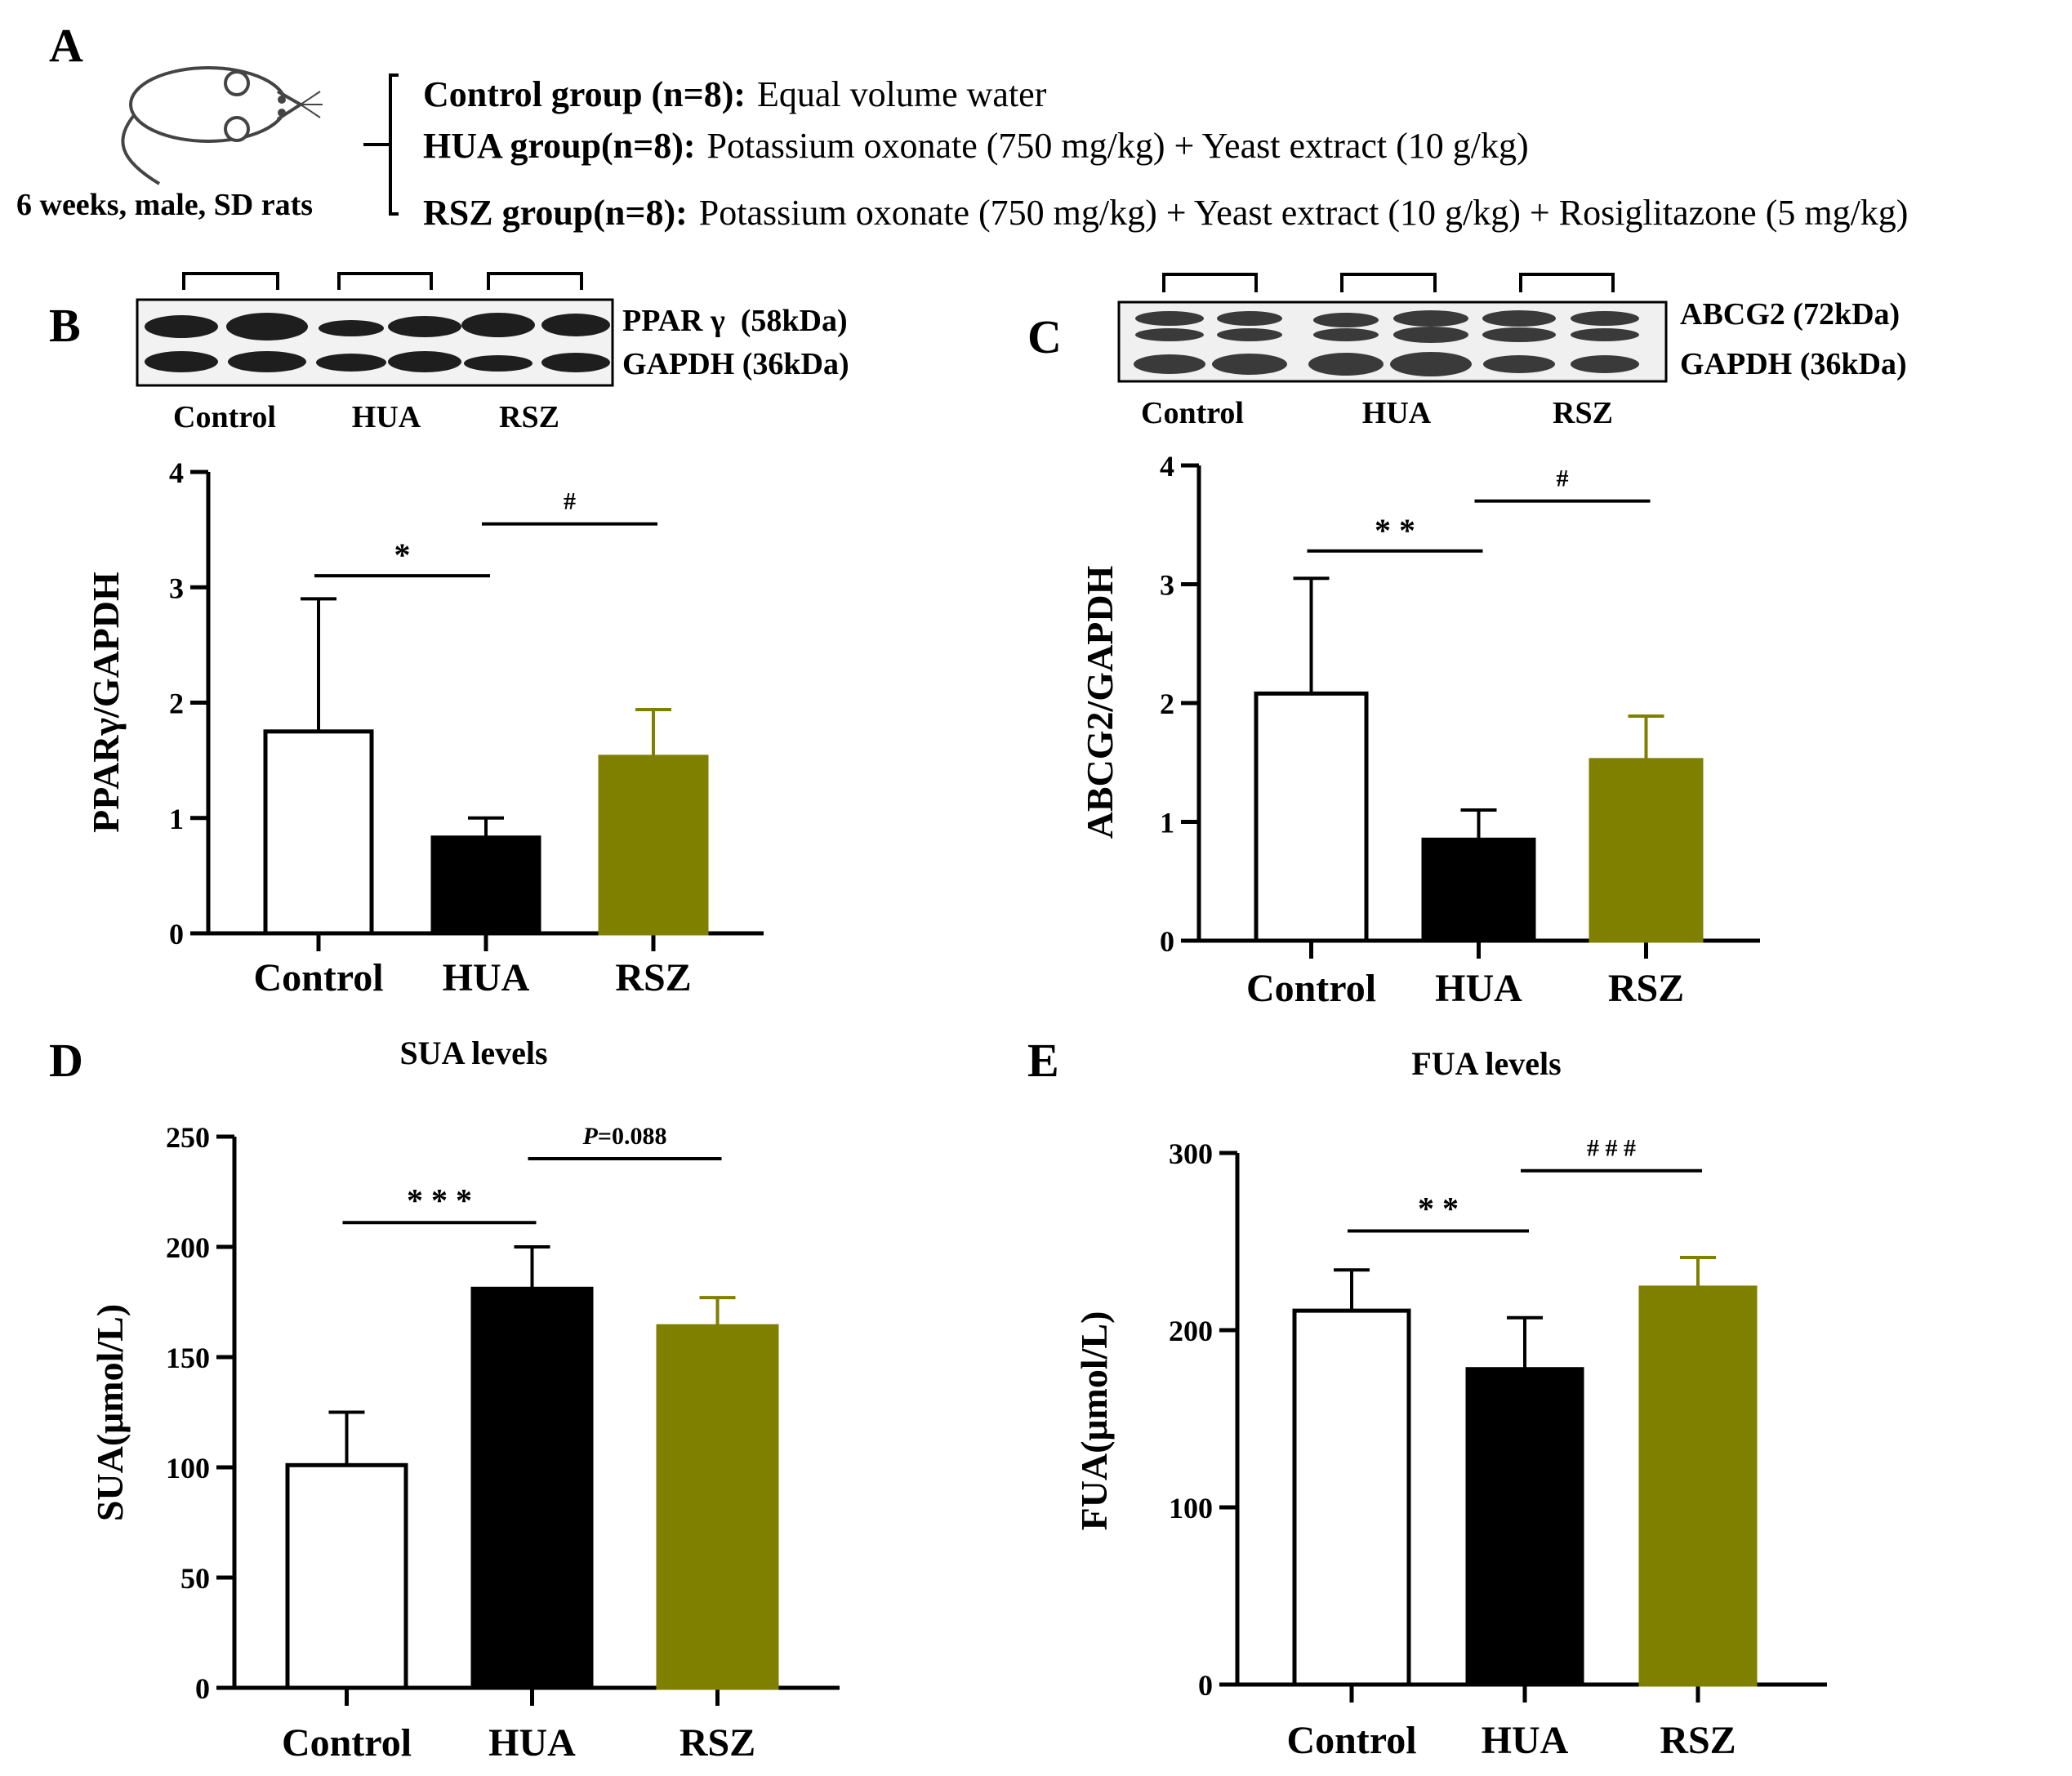 This screenshot has width=2072, height=1776. Describe the element at coordinates (382, 281) in the screenshot. I see `blot-b-lane-brackets` at that location.